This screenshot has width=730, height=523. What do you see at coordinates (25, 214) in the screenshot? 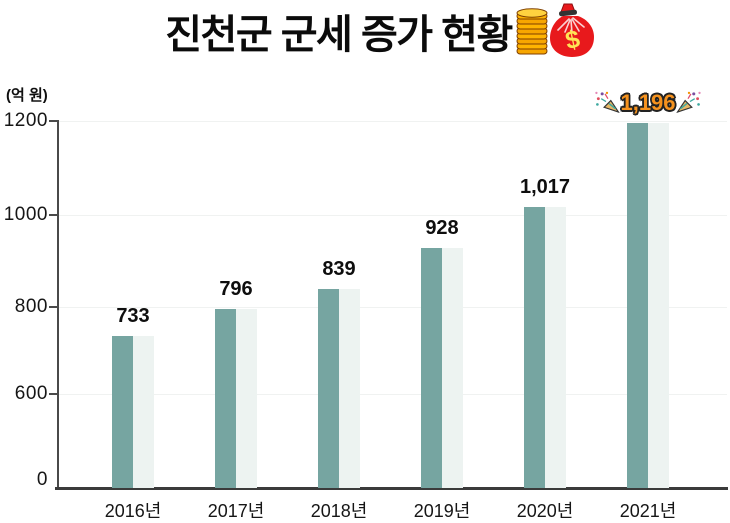
I see `y-tick-label: 1000` at bounding box center [25, 214].